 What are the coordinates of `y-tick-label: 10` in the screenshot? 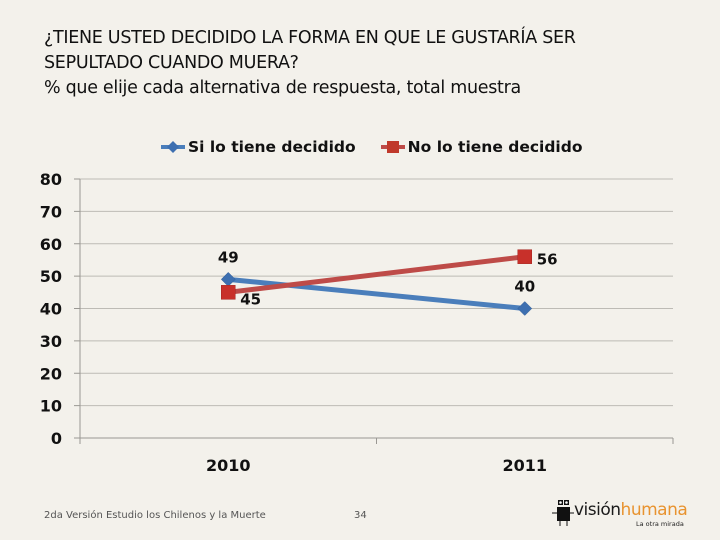 It's located at (51, 406).